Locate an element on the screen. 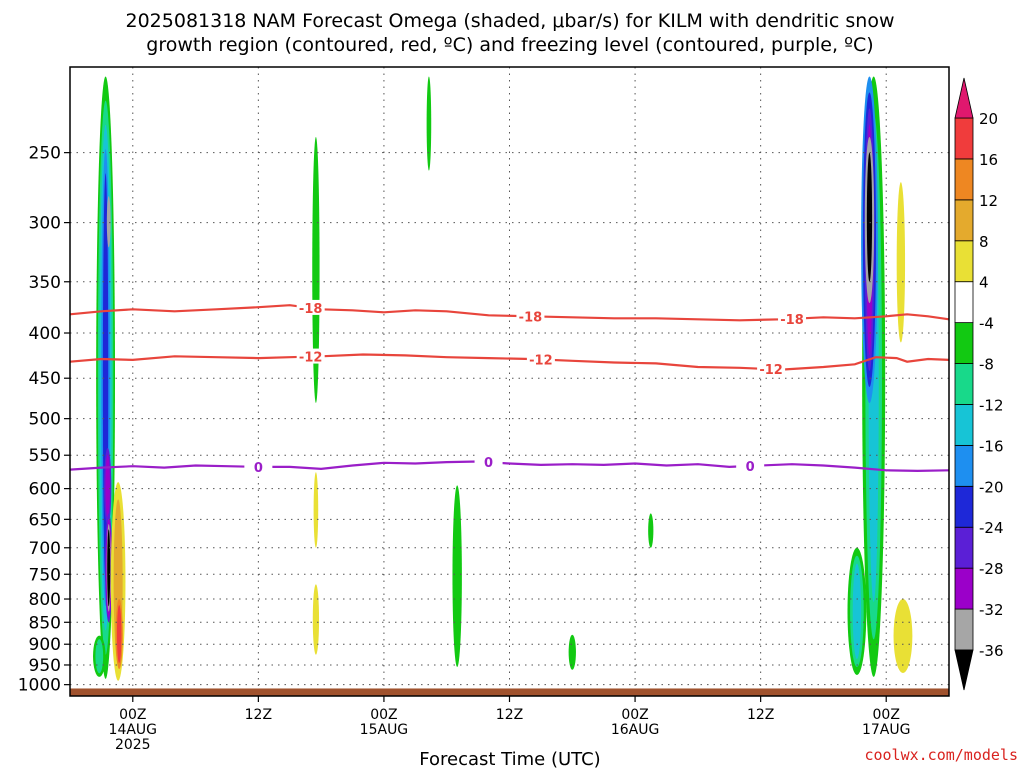  x-tick-label-1-0: 12Z is located at coordinates (258, 715).